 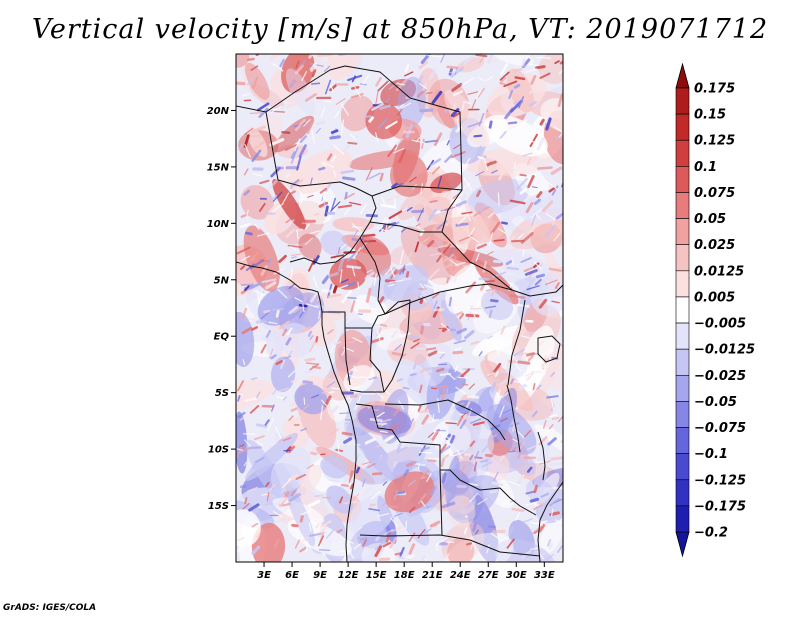 I want to click on southern-borders, so click(x=448, y=428).